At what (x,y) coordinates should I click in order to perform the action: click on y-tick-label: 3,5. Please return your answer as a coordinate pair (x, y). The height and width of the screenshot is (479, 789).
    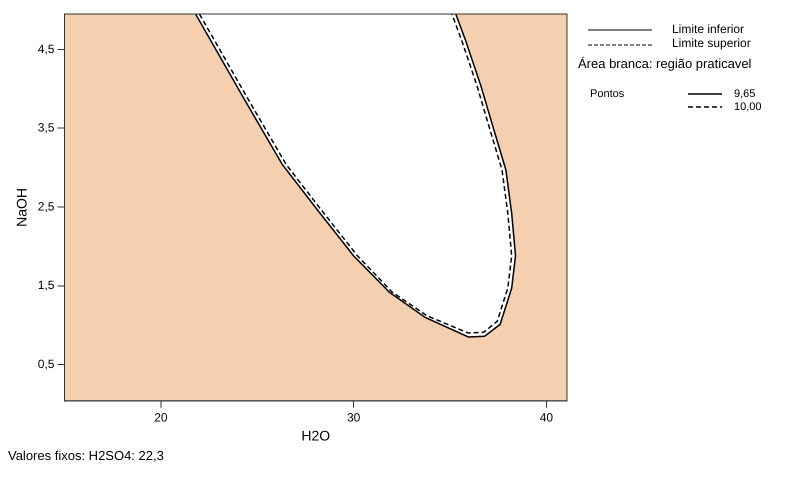
    Looking at the image, I should click on (46, 127).